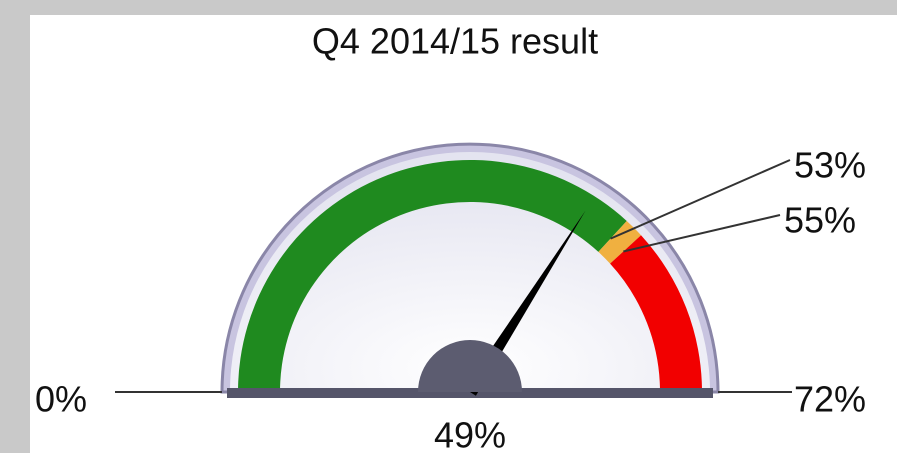 The width and height of the screenshot is (897, 453). Describe the element at coordinates (820, 220) in the screenshot. I see `tick-label: 55%` at that location.